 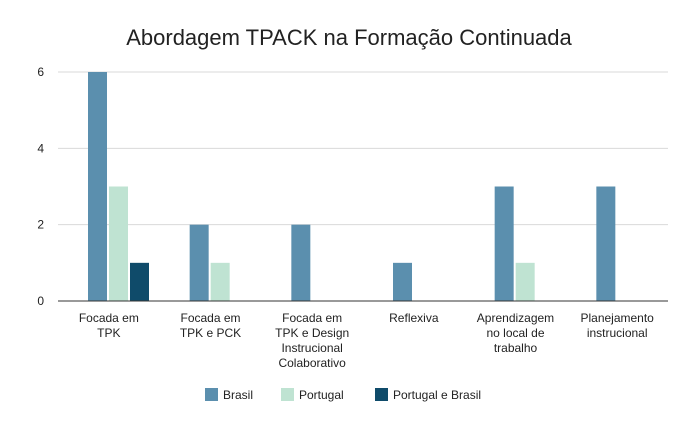 What do you see at coordinates (40, 148) in the screenshot?
I see `y-tick-label: 4` at bounding box center [40, 148].